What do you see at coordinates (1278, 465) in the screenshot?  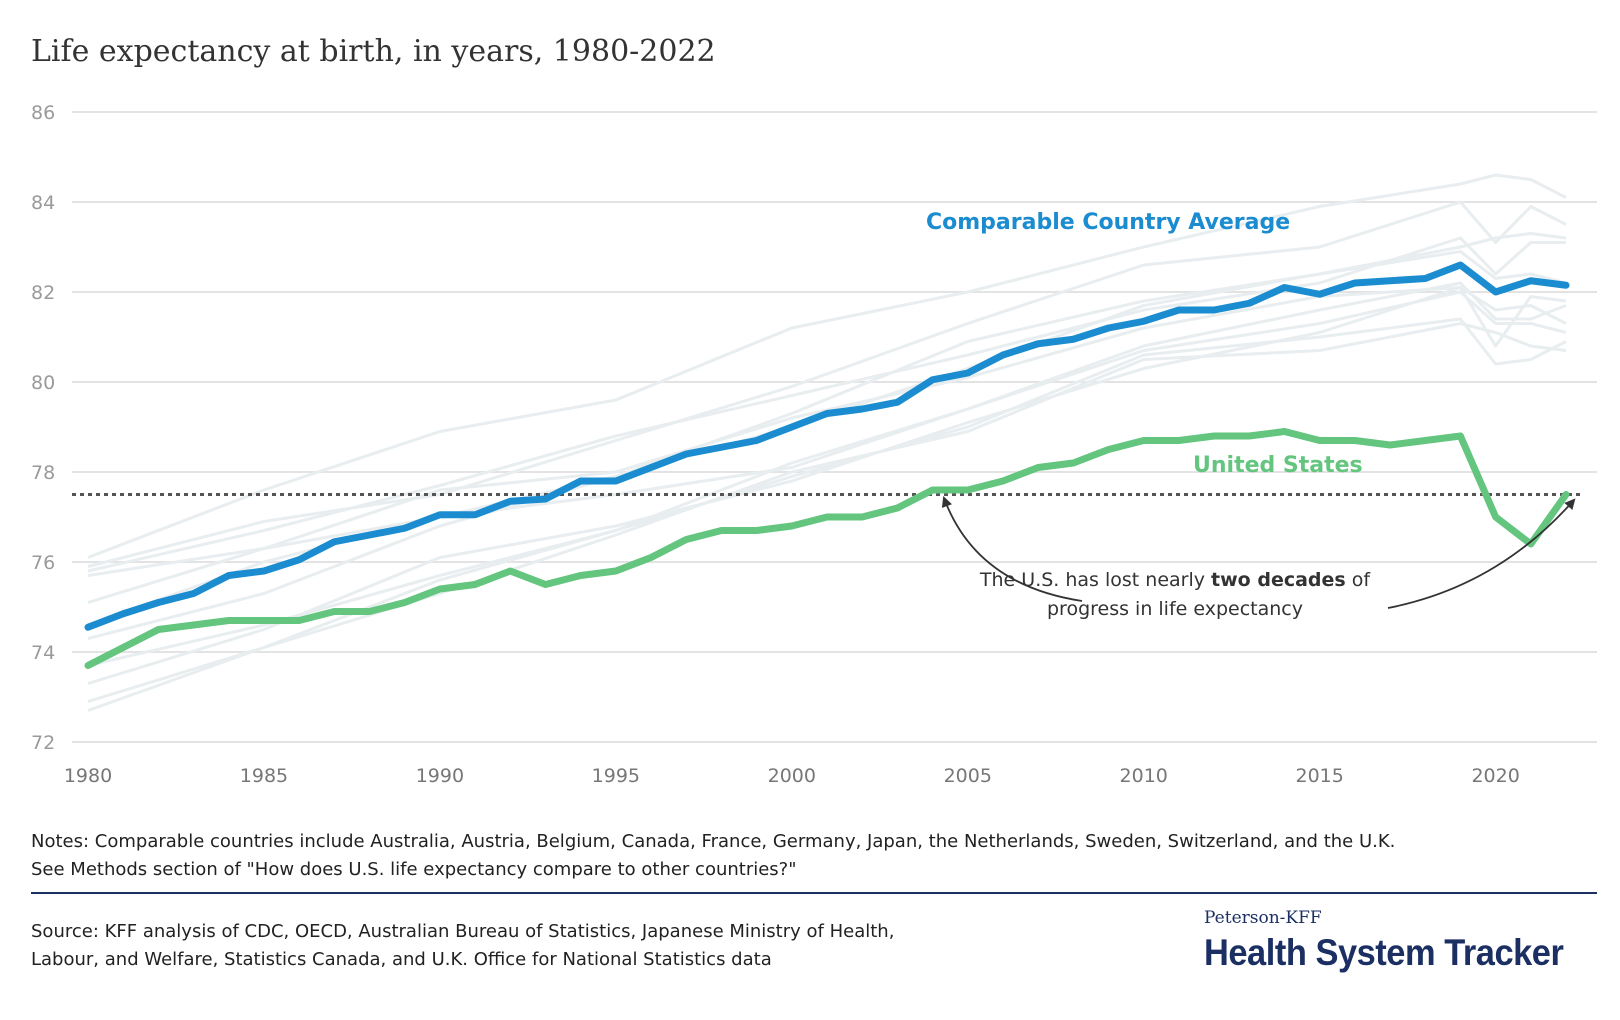 I see `series-label-us: United States` at bounding box center [1278, 465].